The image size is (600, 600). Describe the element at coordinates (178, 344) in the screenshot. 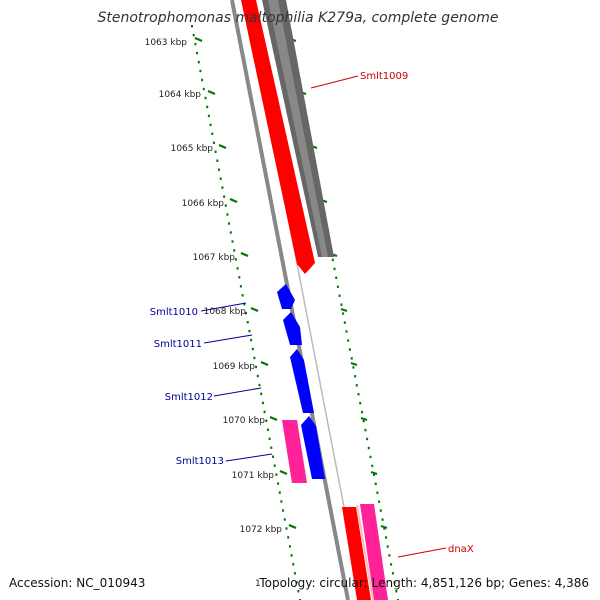

I see `gene-label-smlt1011: Smlt1011` at that location.